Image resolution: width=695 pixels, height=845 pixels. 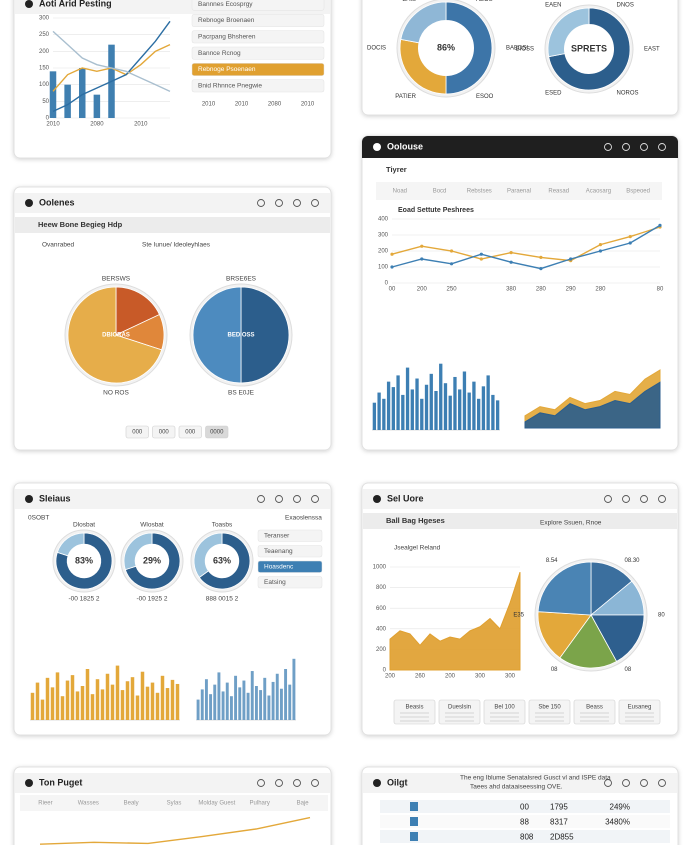 What do you see at coordinates (84, 525) in the screenshot?
I see `caption: Dlosbat` at bounding box center [84, 525].